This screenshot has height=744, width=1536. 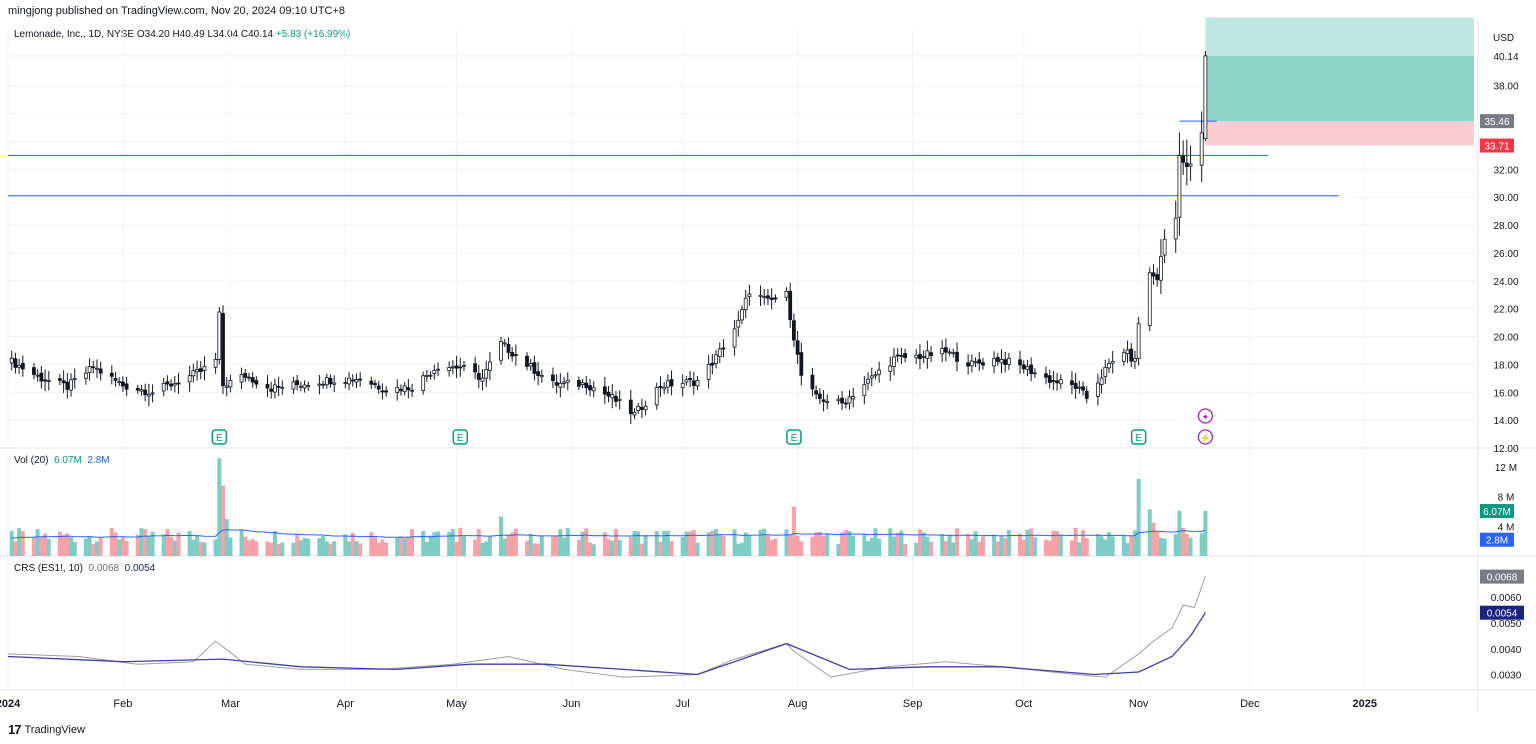 I want to click on crs-label: CRS (ES1!, 10), so click(x=48, y=568).